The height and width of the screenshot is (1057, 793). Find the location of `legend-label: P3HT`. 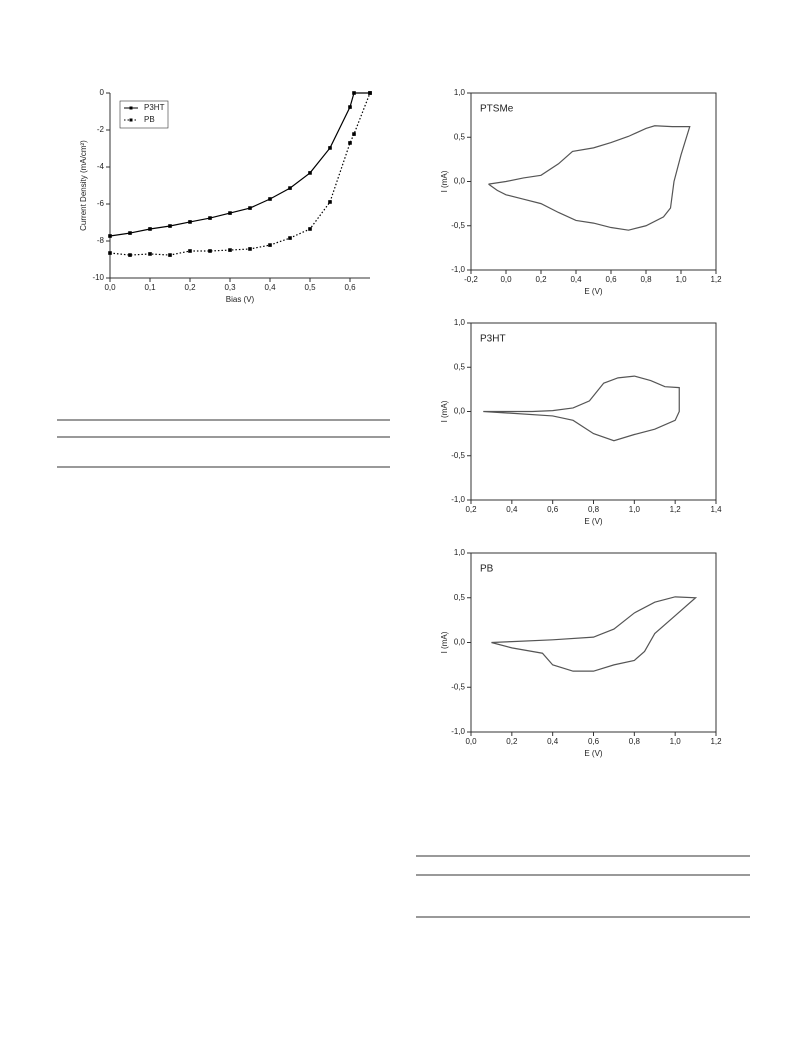

legend-label: P3HT is located at coordinates (154, 107).